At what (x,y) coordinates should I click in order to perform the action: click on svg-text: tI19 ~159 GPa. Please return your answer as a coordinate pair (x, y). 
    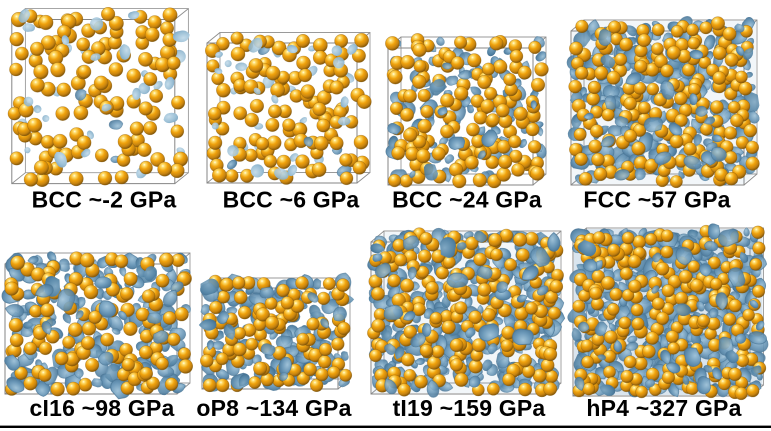
    Looking at the image, I should click on (469, 408).